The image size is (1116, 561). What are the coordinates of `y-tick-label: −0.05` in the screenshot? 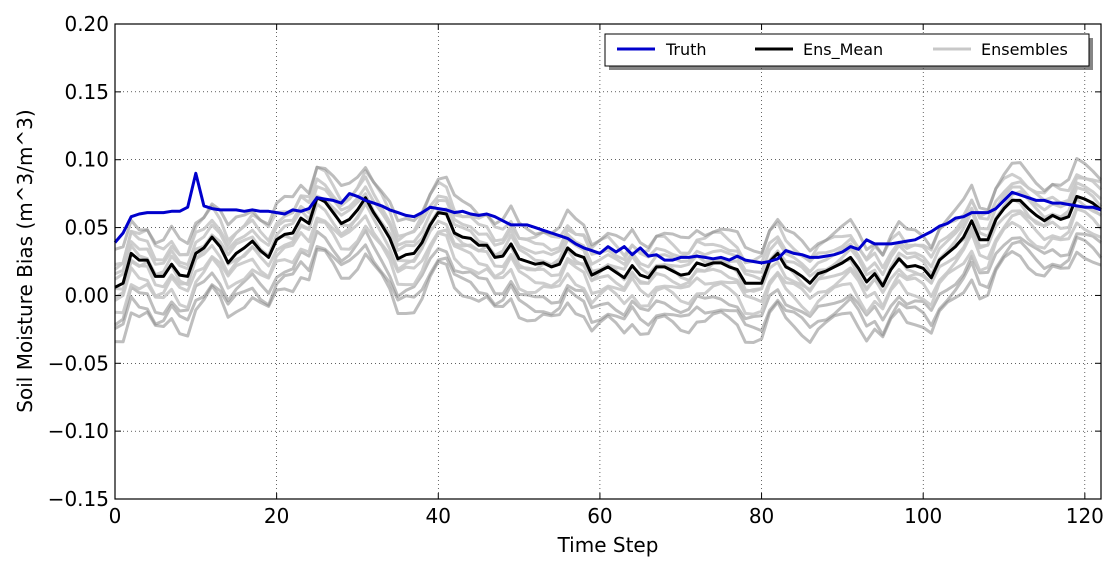 It's located at (78, 363).